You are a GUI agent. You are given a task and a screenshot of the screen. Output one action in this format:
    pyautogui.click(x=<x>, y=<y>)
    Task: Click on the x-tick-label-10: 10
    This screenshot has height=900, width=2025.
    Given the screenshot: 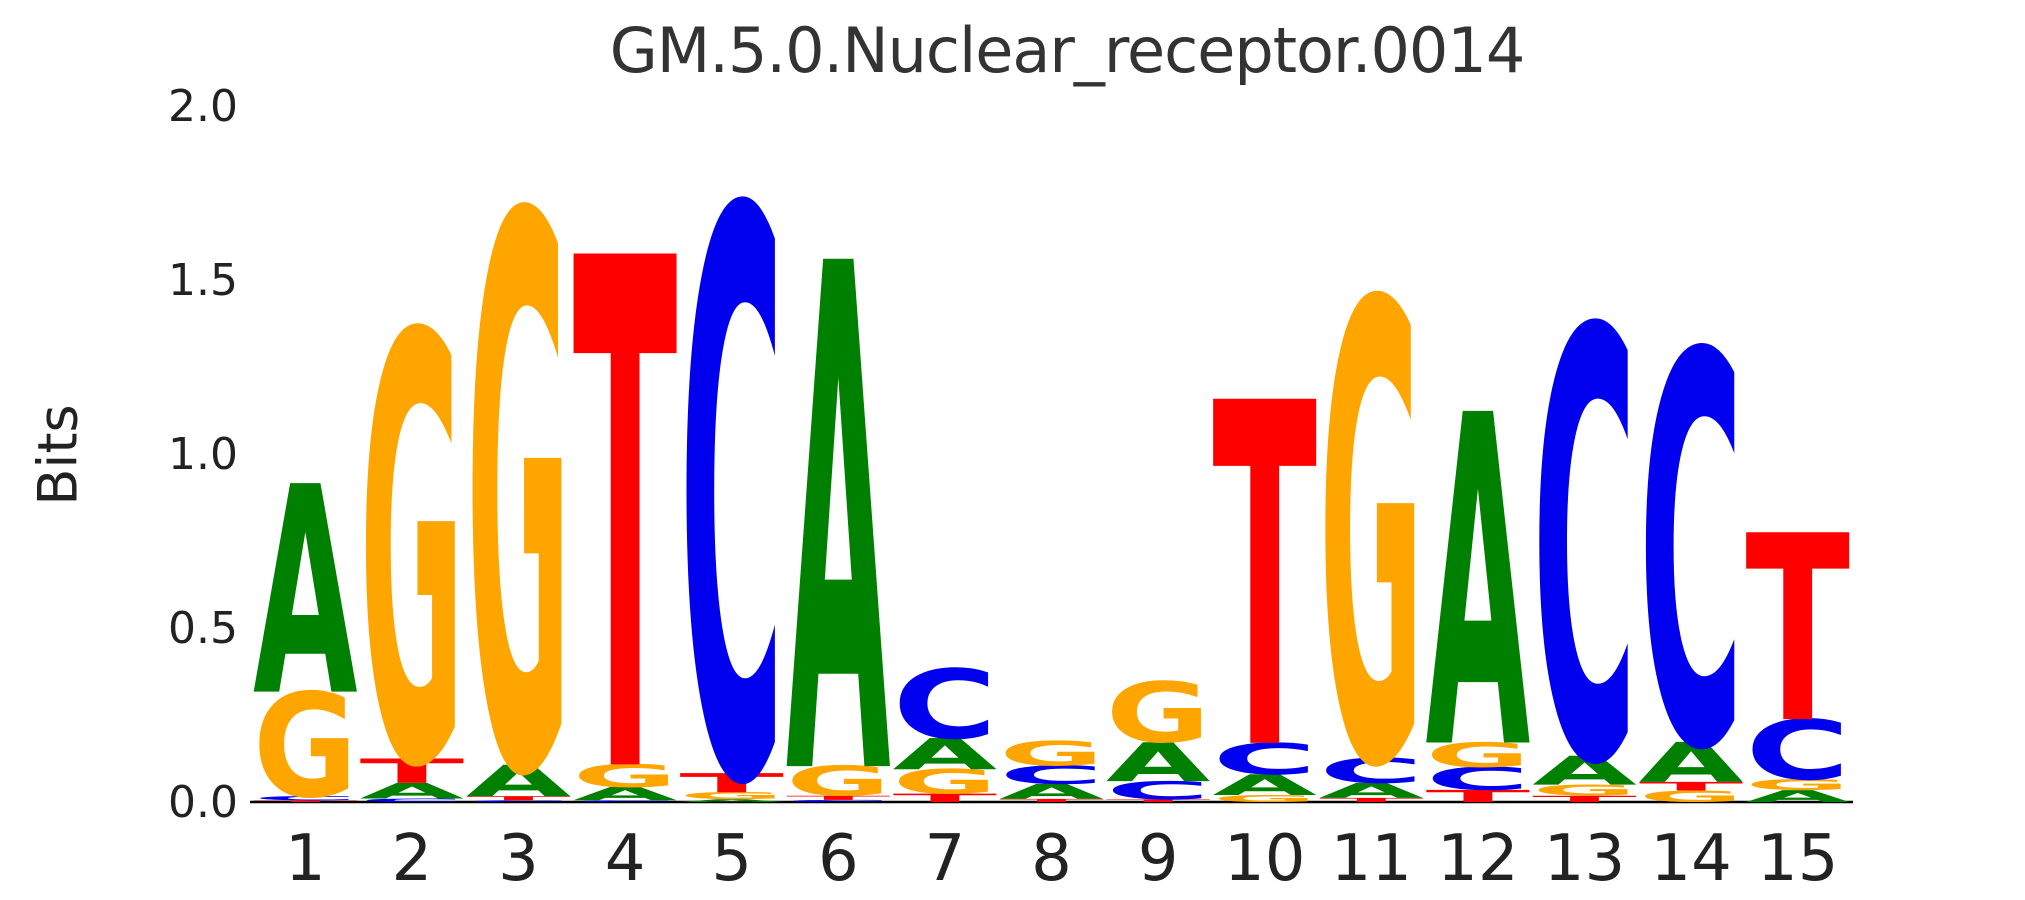 What is the action you would take?
    pyautogui.click(x=1264, y=859)
    